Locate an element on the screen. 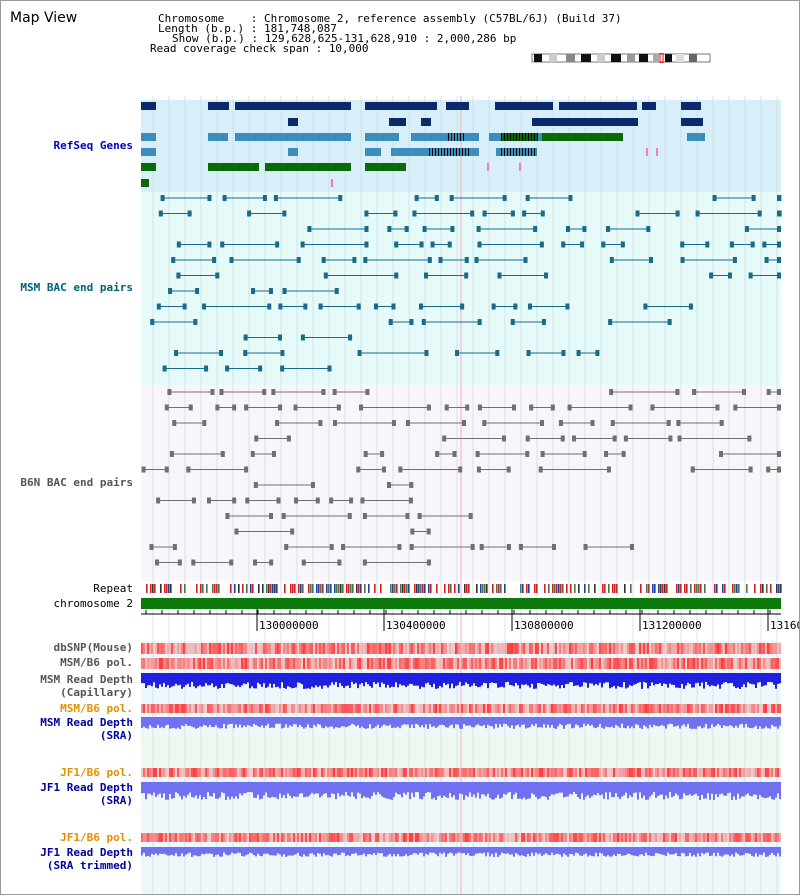 The width and height of the screenshot is (800, 895). jf1-read-depth-sra-label-1: JF1 Read Depth is located at coordinates (86, 787).